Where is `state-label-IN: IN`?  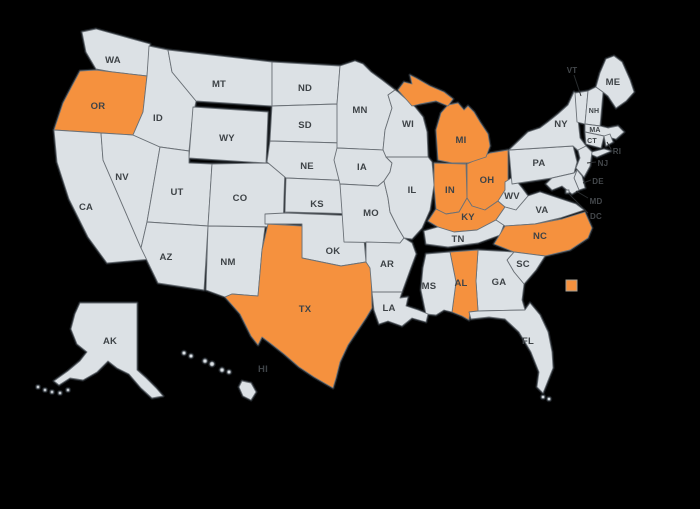 state-label-IN: IN is located at coordinates (450, 190).